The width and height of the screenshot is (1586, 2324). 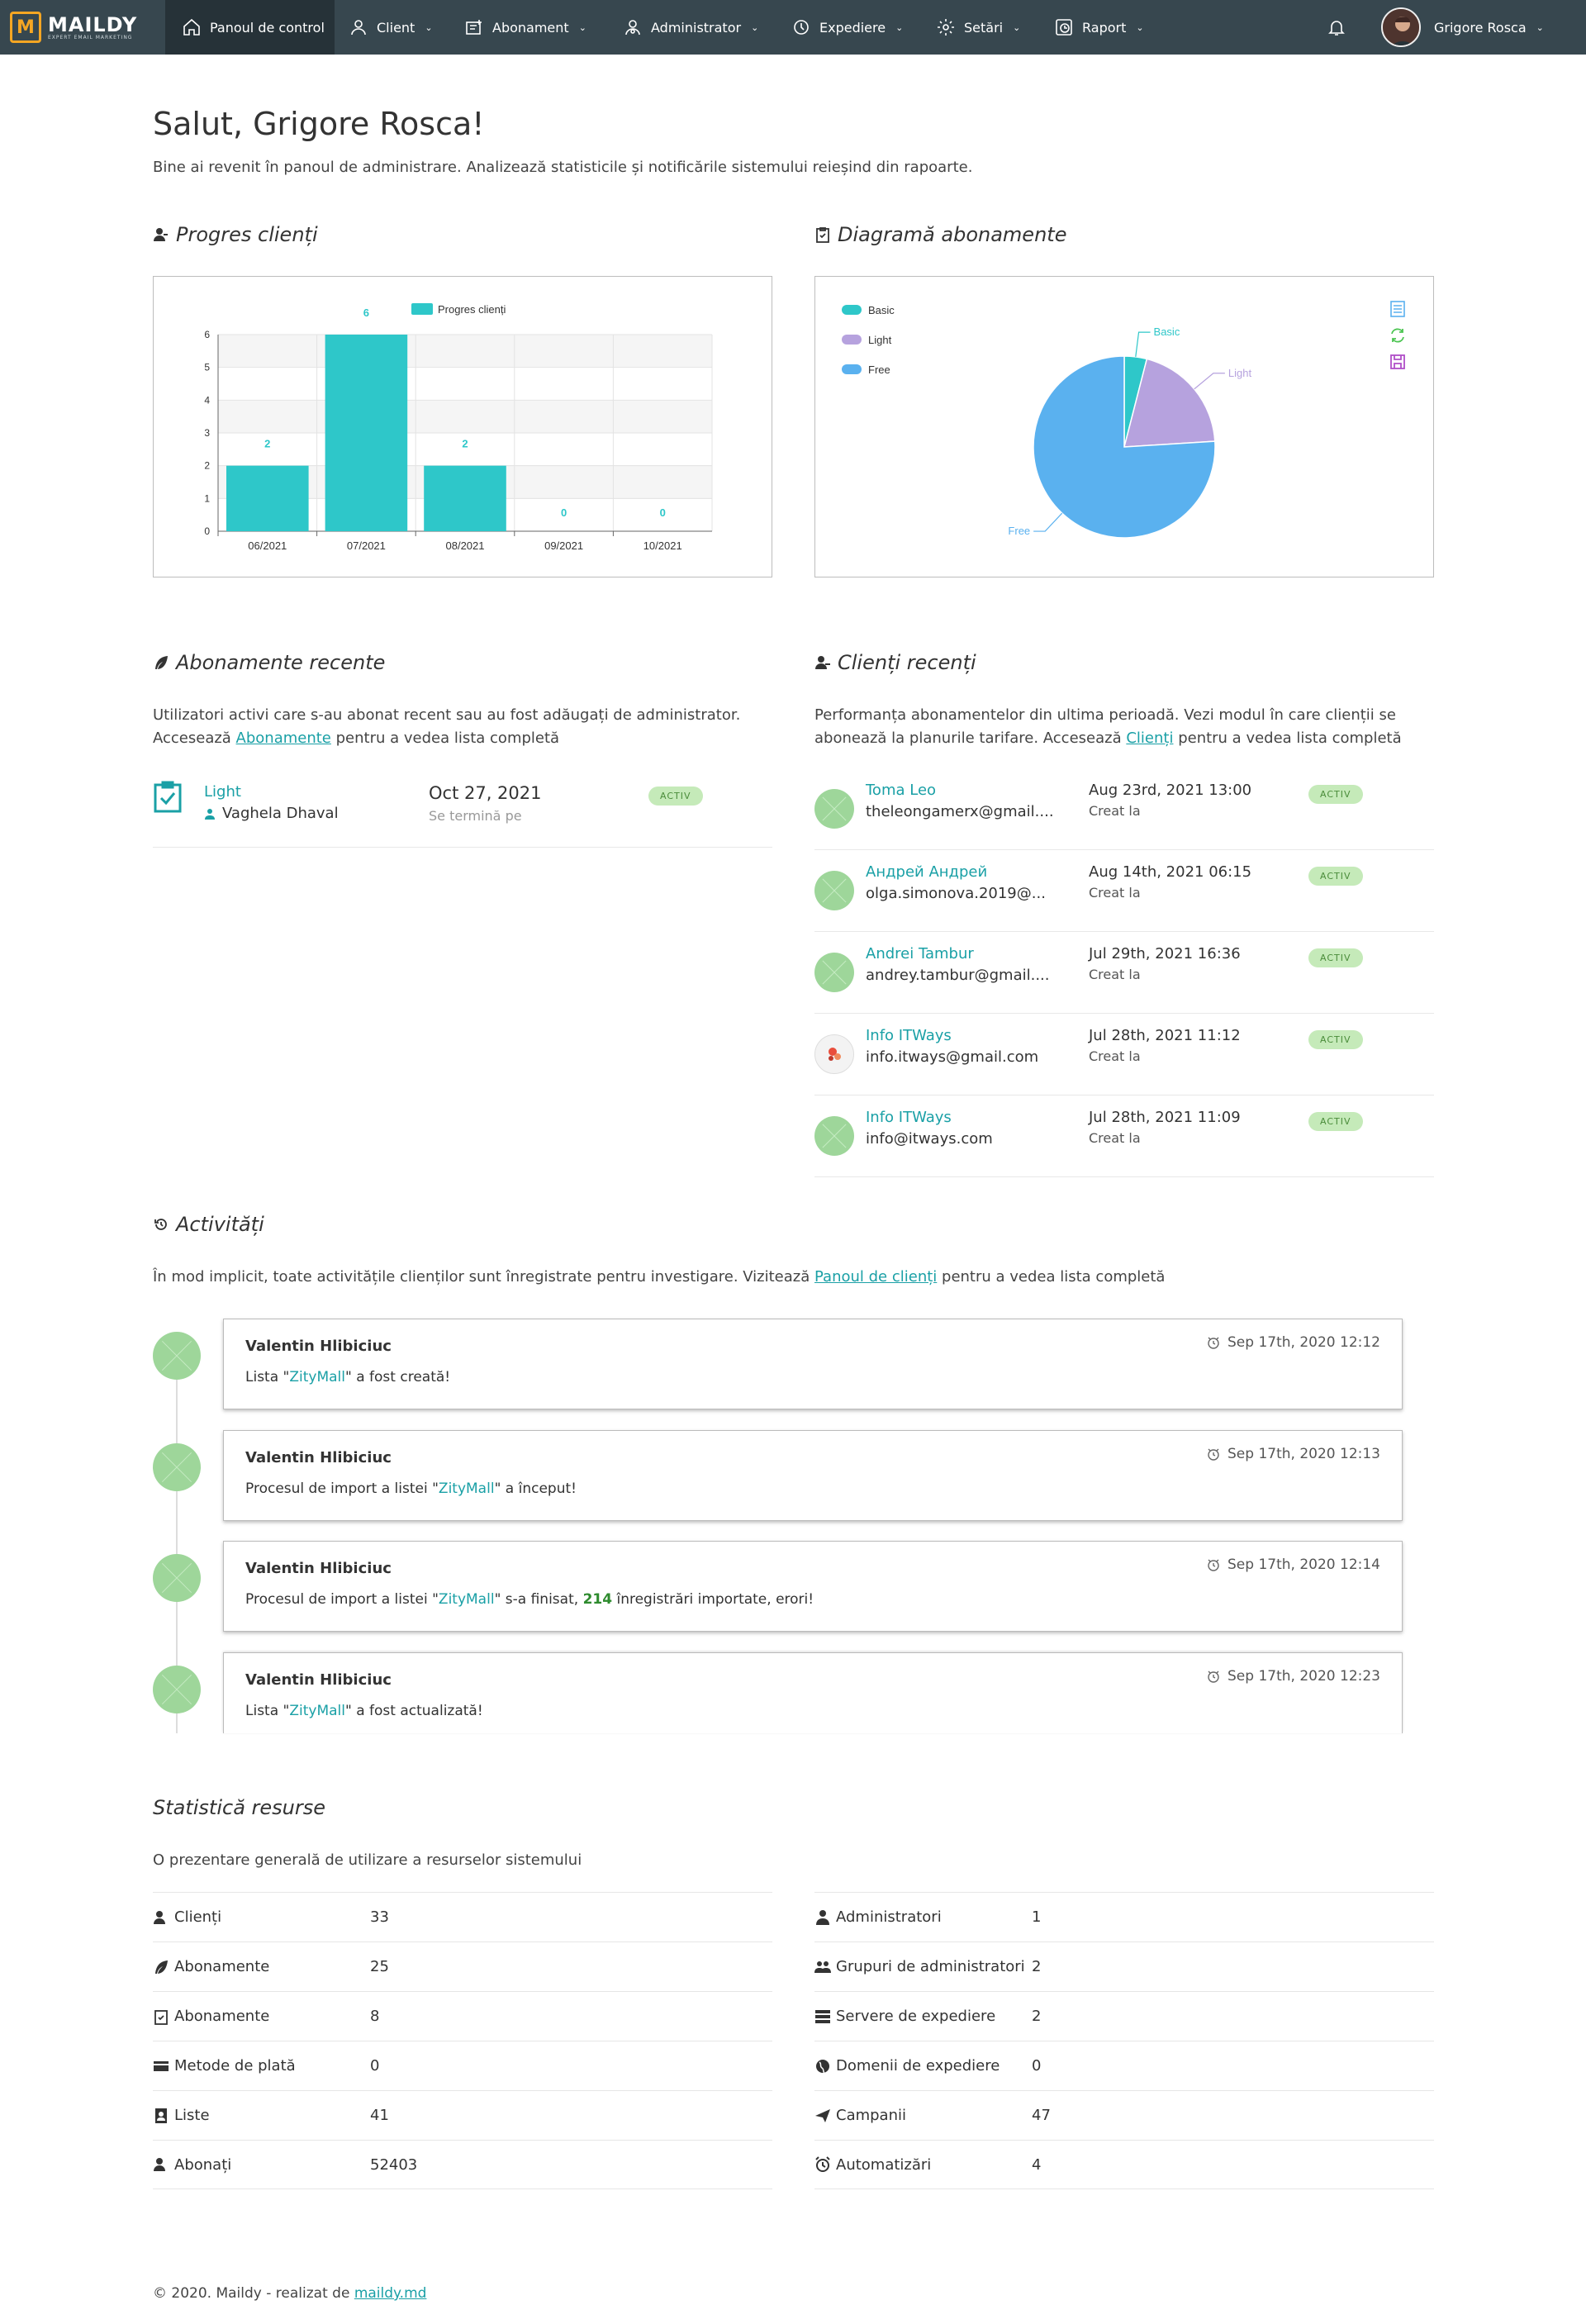 What do you see at coordinates (879, 370) in the screenshot?
I see `legend-label: Free` at bounding box center [879, 370].